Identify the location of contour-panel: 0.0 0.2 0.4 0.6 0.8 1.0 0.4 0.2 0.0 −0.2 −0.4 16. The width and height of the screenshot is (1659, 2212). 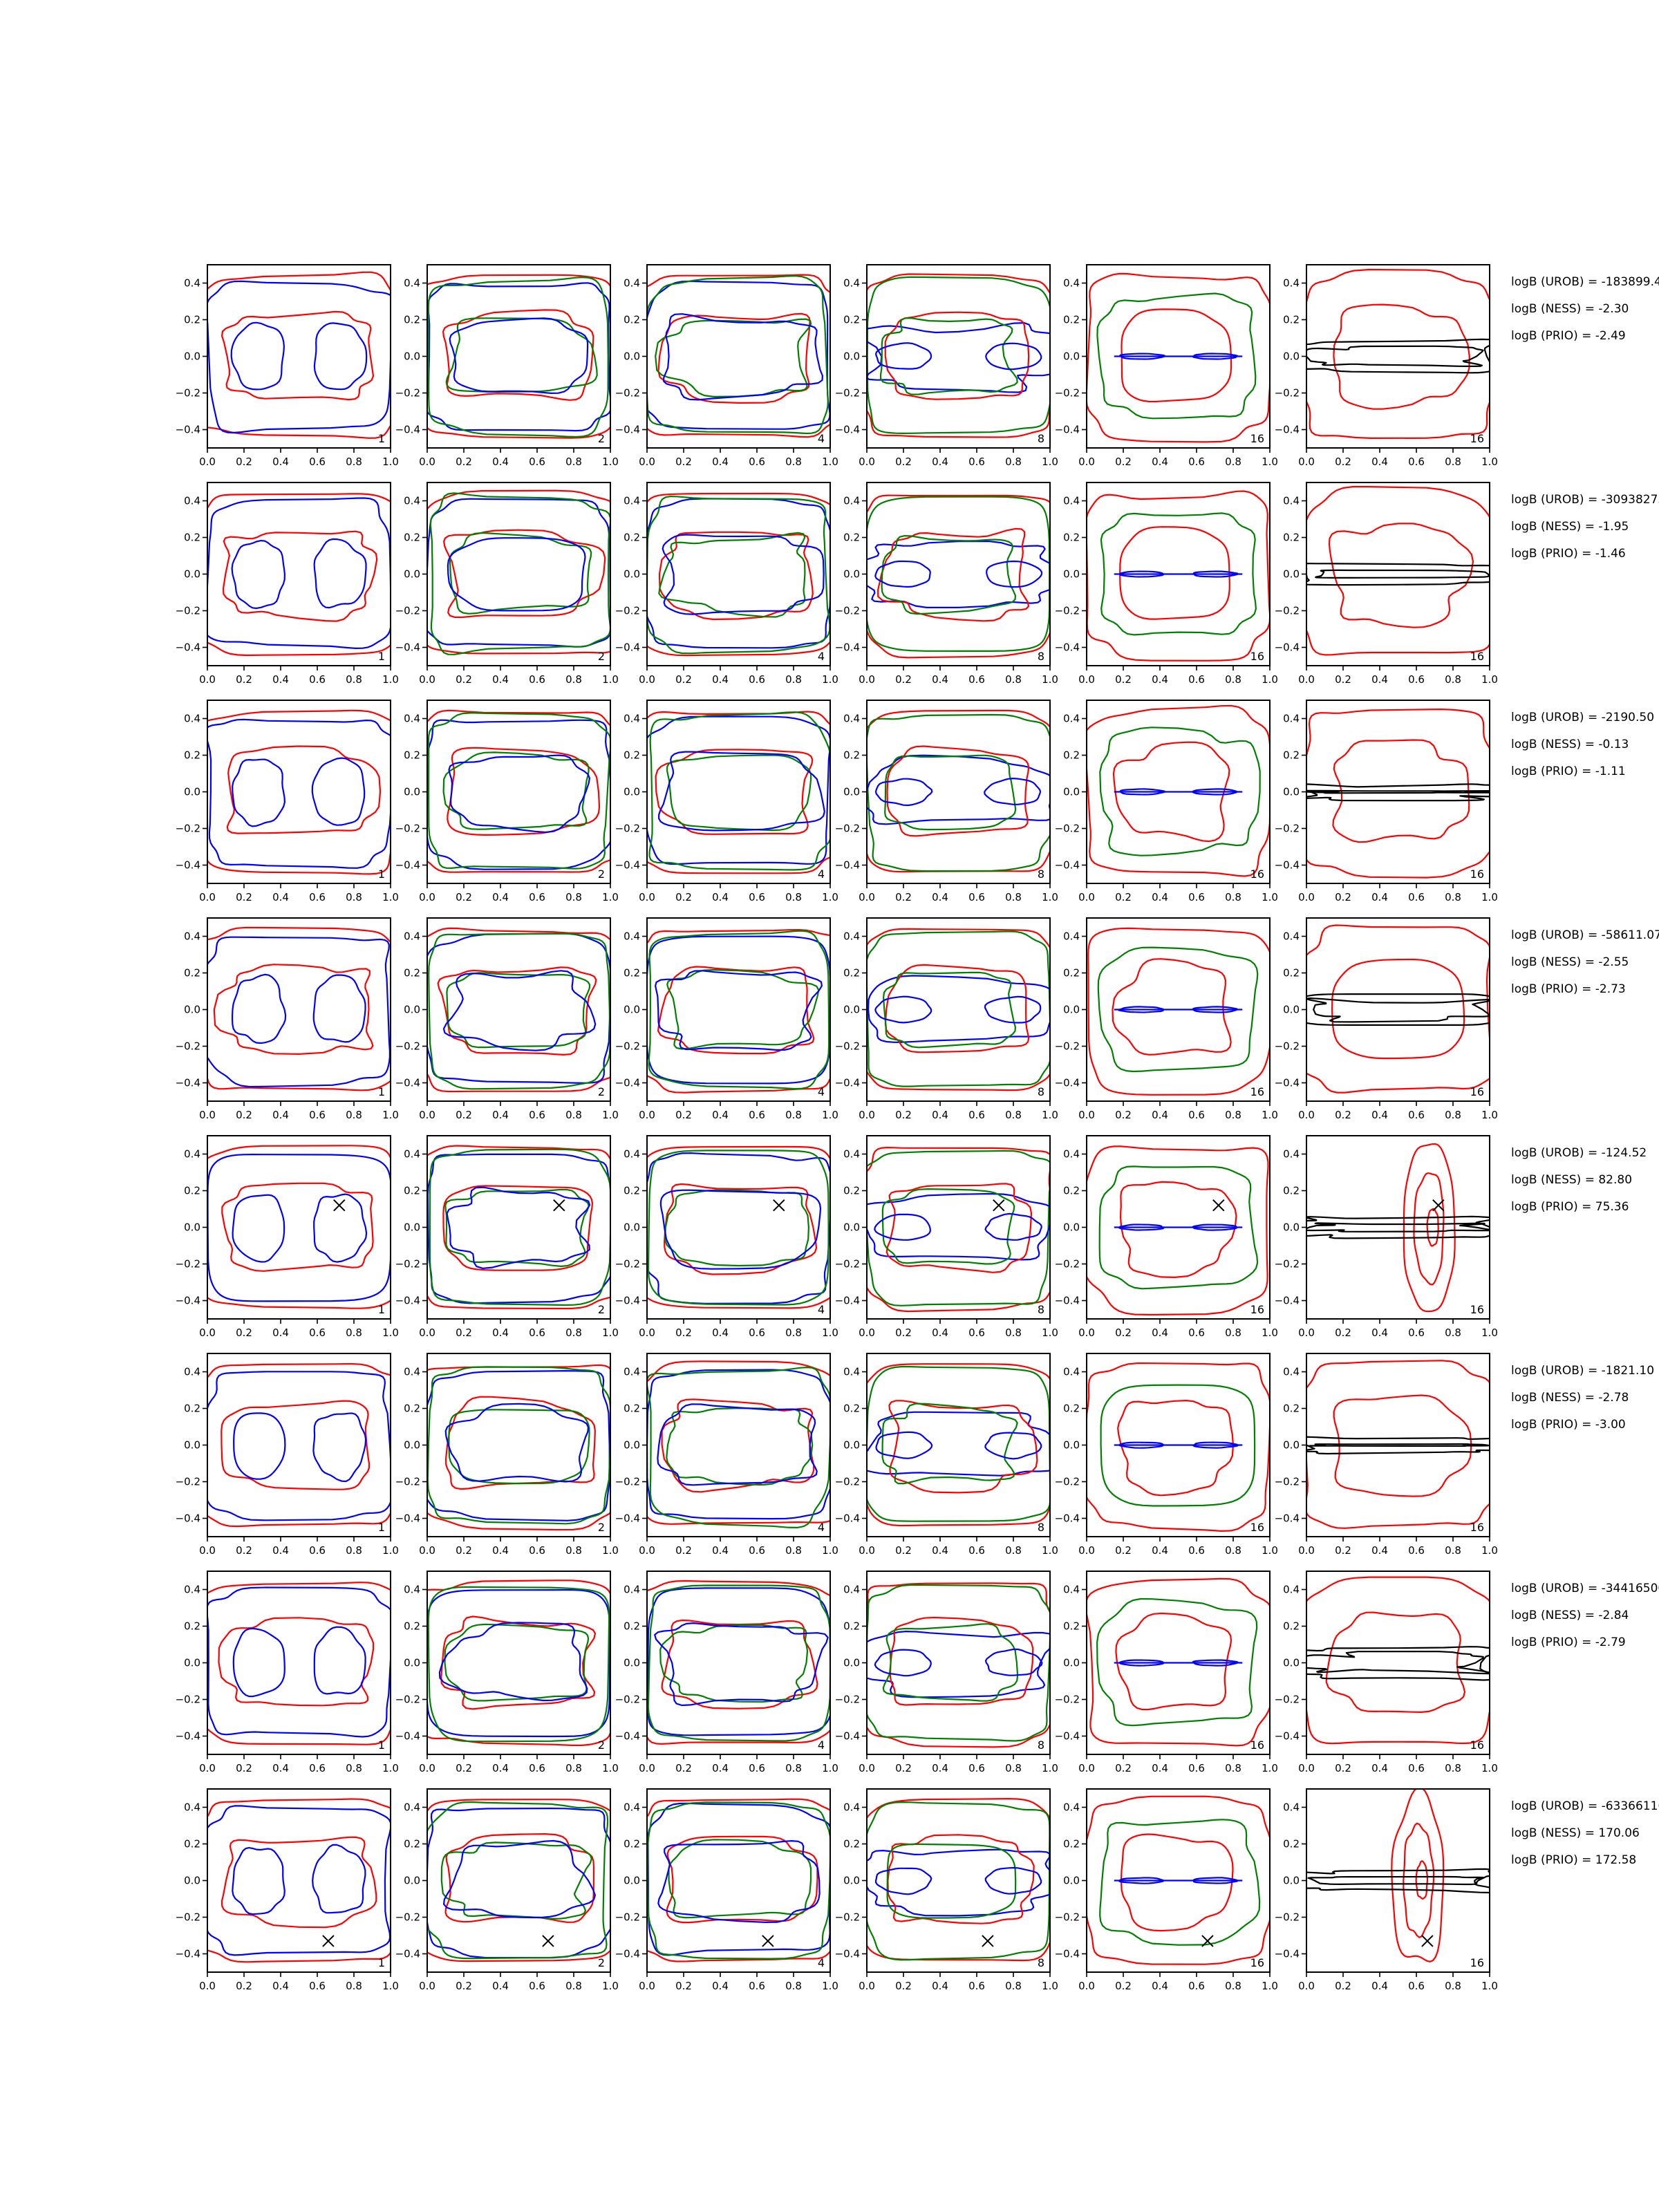
(1166, 584).